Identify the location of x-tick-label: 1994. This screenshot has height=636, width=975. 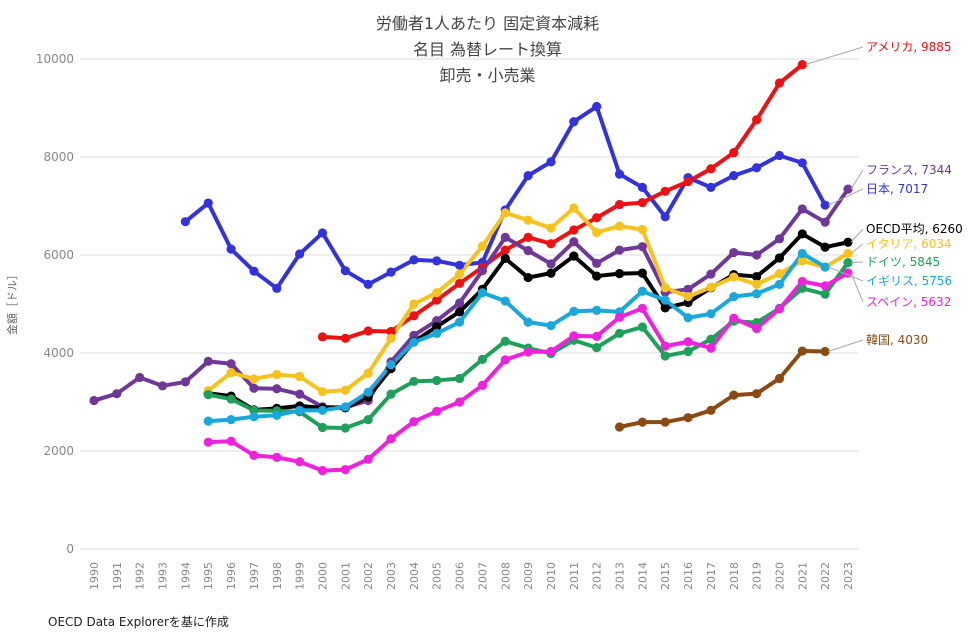
(185, 576).